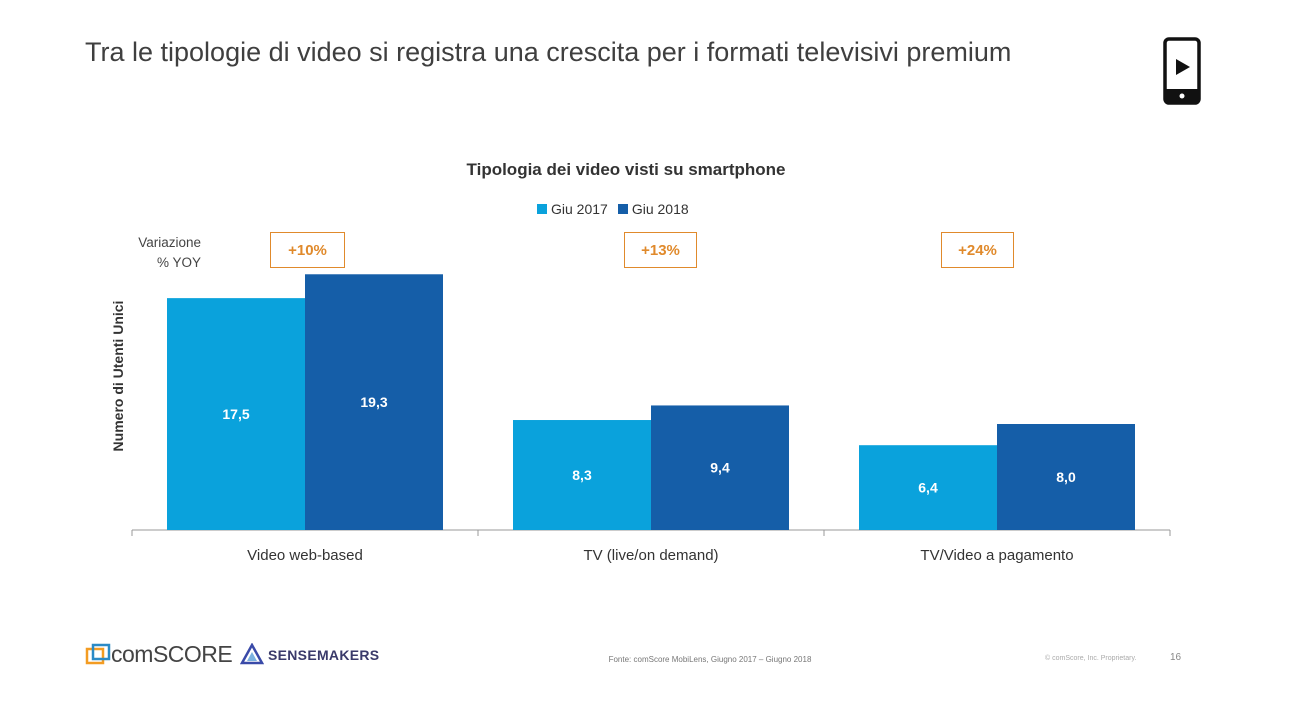 This screenshot has height=702, width=1292. I want to click on sensemakers-logo: SENSEMAKERS, so click(309, 655).